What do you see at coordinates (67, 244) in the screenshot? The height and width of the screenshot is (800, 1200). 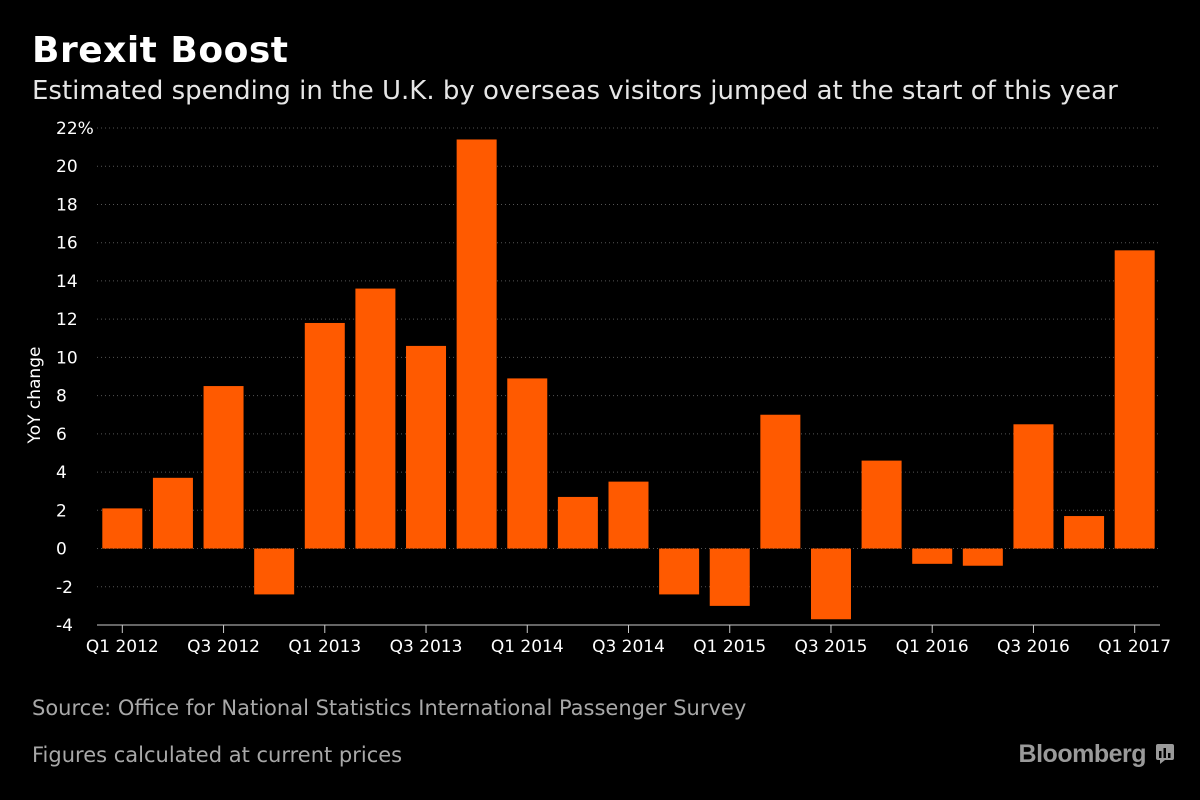 I see `y-tick-label: 16` at bounding box center [67, 244].